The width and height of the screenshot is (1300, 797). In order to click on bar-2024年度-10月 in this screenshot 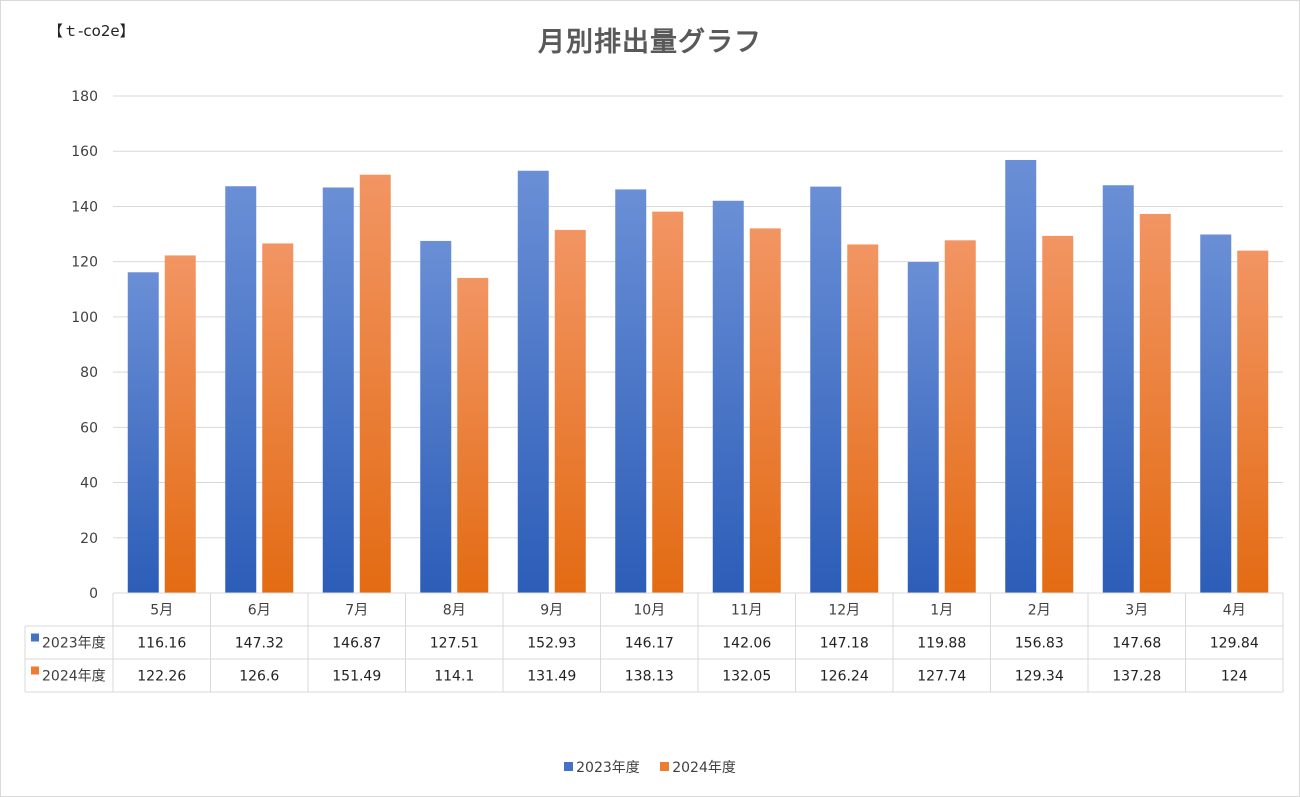, I will do `click(668, 402)`.